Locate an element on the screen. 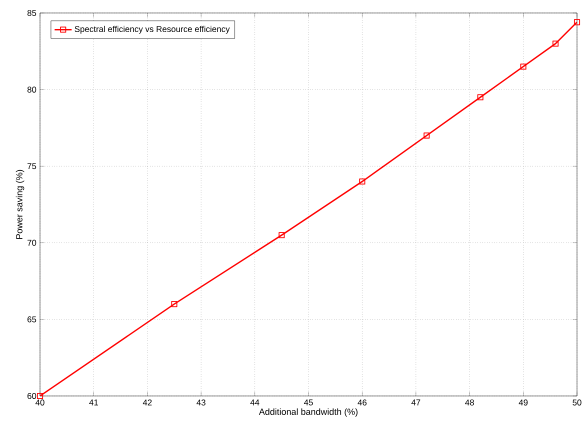 The image size is (587, 433). y-tick-label: 75 is located at coordinates (32, 166).